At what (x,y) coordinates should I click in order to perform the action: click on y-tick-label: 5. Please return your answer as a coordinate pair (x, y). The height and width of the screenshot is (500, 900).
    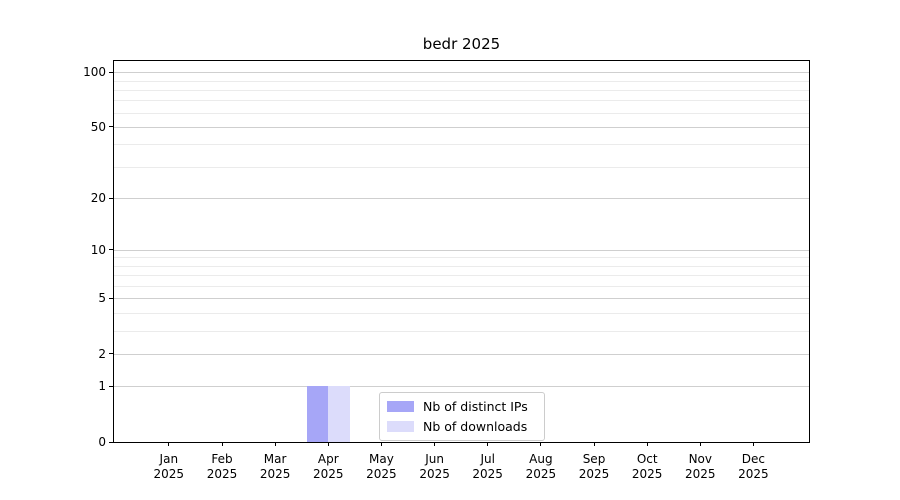
    Looking at the image, I should click on (102, 298).